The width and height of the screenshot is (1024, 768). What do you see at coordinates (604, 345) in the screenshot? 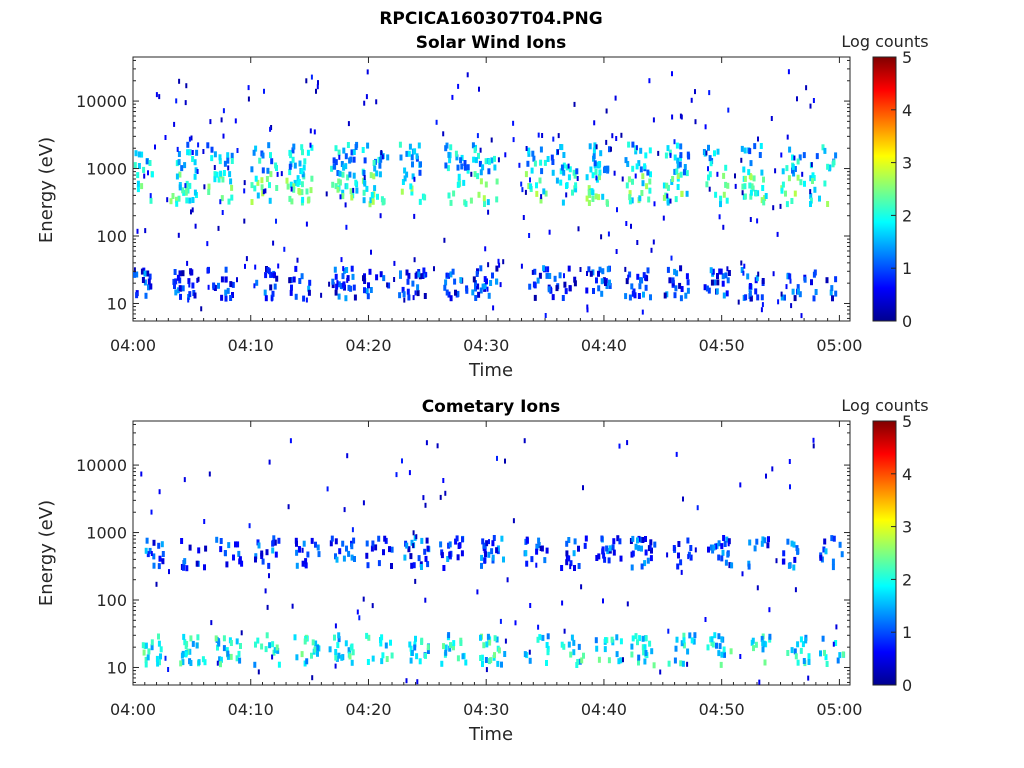
I see `x-tick-label: 04:40` at bounding box center [604, 345].